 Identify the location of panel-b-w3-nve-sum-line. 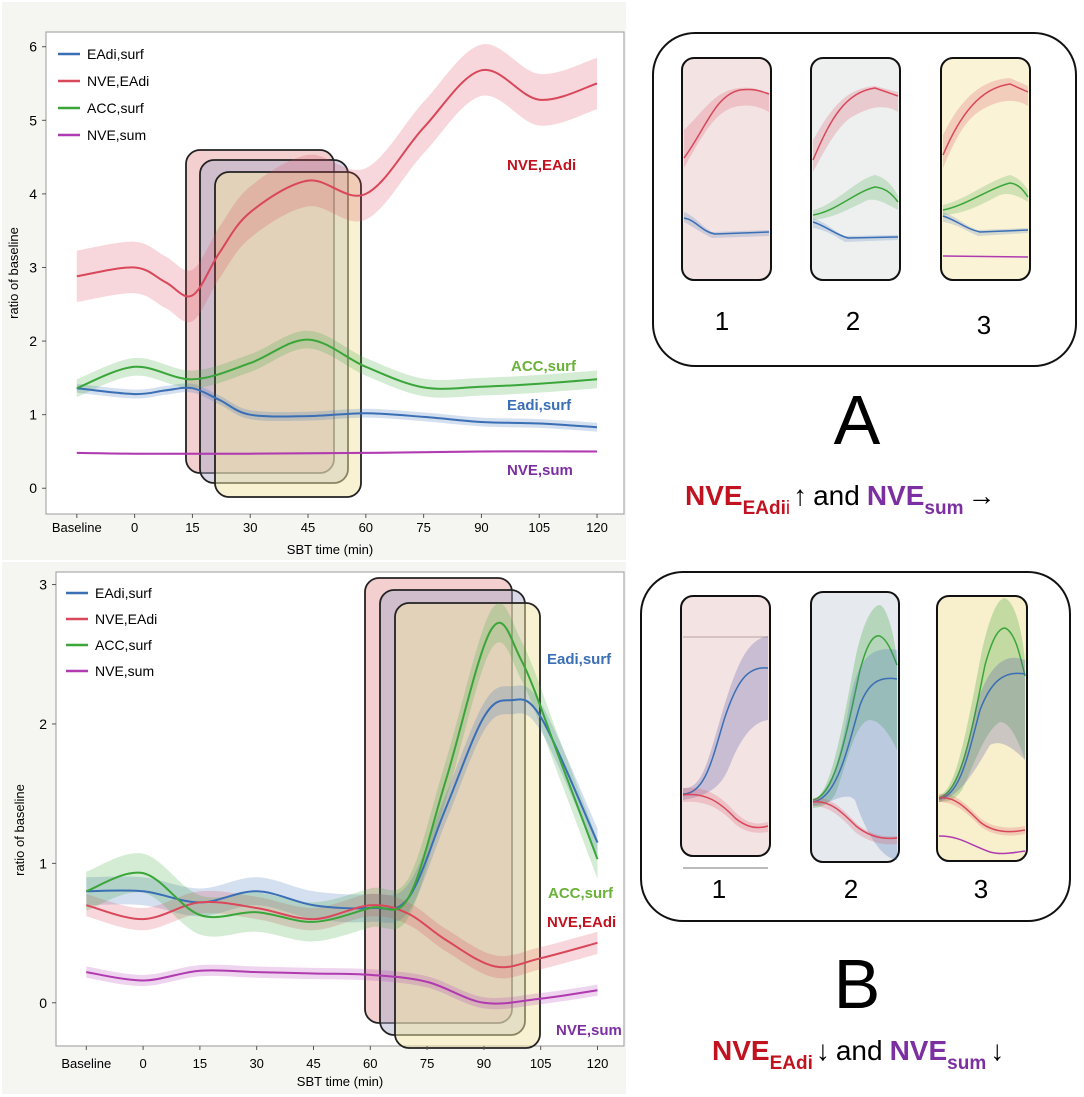
(982, 845).